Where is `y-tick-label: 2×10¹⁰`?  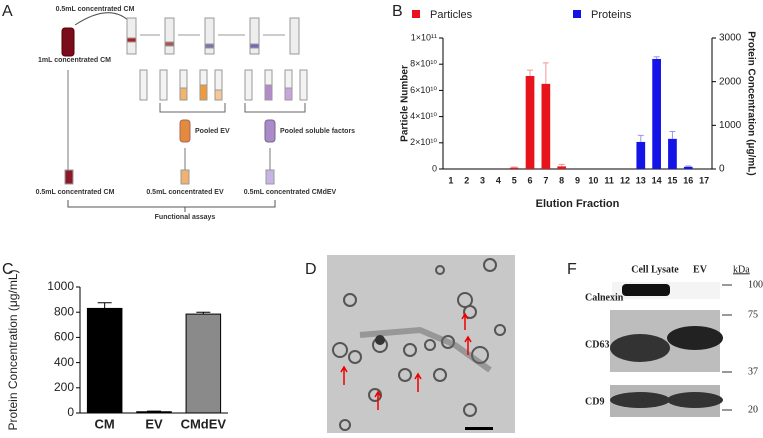
y-tick-label: 2×10¹⁰ is located at coordinates (423, 142).